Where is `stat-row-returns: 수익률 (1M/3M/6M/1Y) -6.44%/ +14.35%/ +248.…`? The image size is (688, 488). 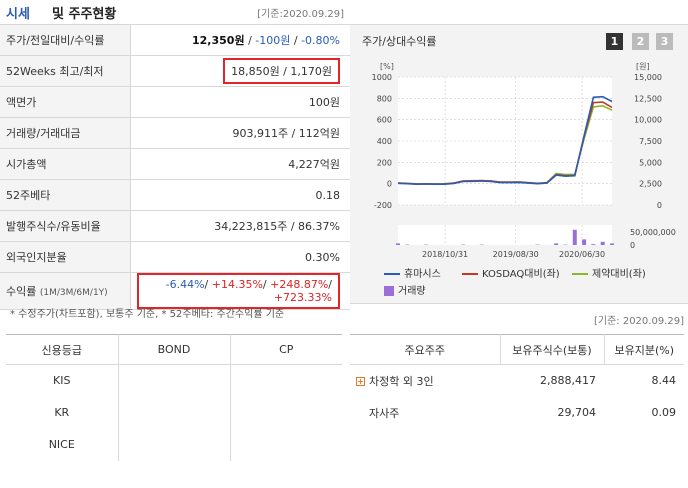
stat-row-returns: 수익률 (1M/3M/6M/1Y) -6.44%/ +14.35%/ +248.… is located at coordinates (175, 291).